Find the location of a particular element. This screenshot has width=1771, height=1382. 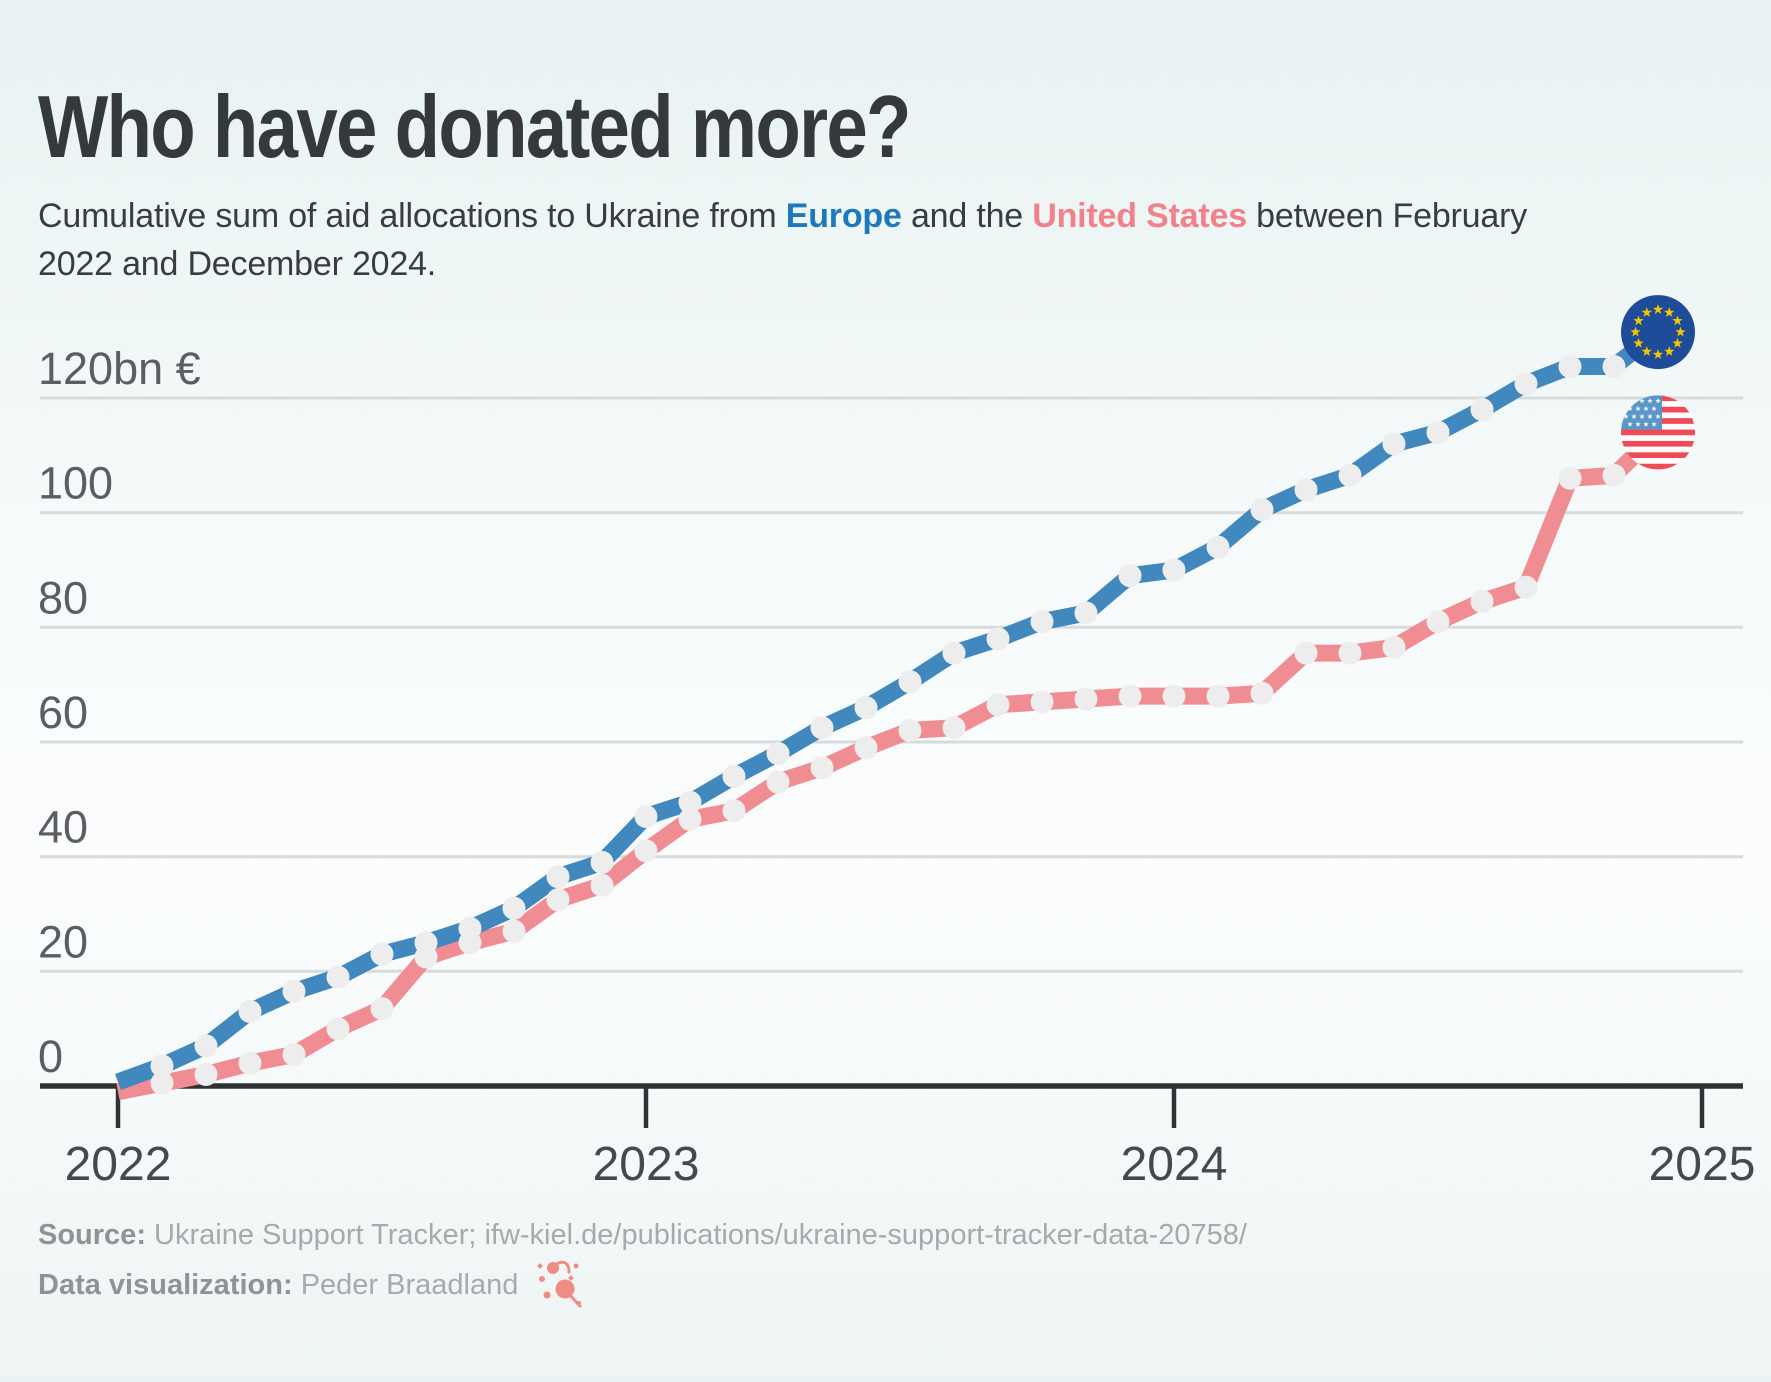

subtitle-text-3: between February 2022 and December 2024. is located at coordinates (782, 240).